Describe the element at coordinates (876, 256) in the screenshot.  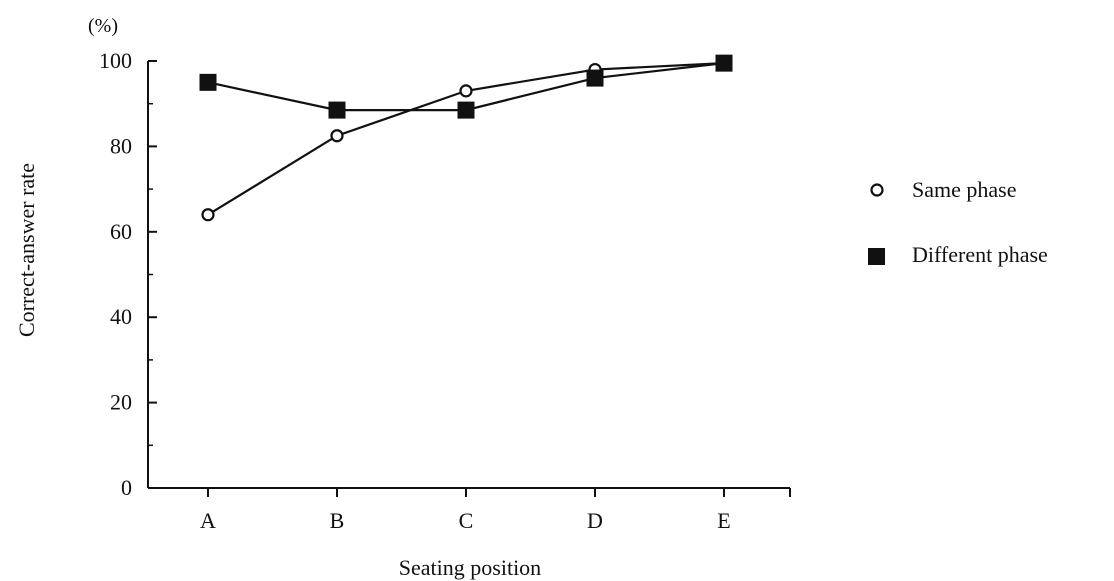
I see `legend-marker-filled-square` at that location.